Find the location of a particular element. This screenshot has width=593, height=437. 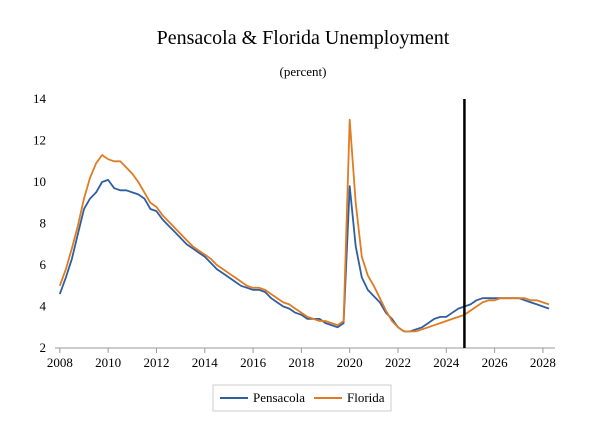

x-tick-label: 2012 is located at coordinates (156, 362).